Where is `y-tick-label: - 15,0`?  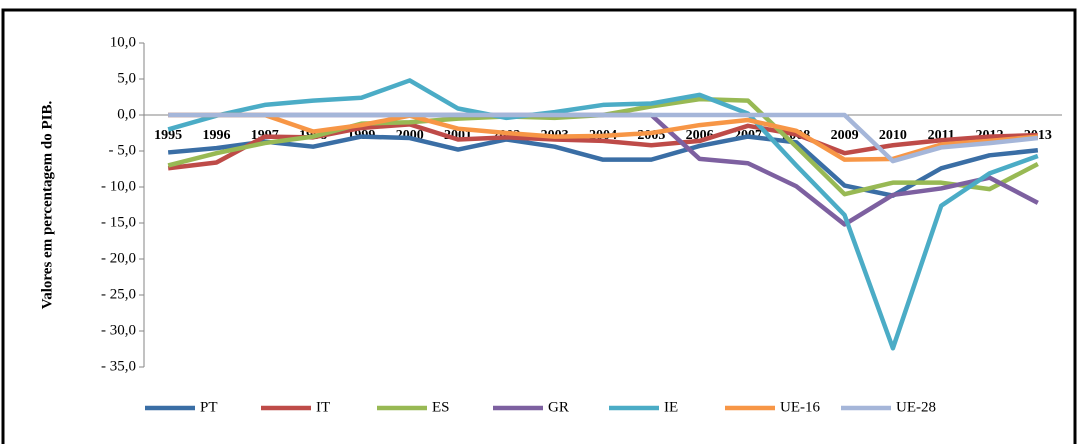
y-tick-label: - 15,0 is located at coordinates (118, 222).